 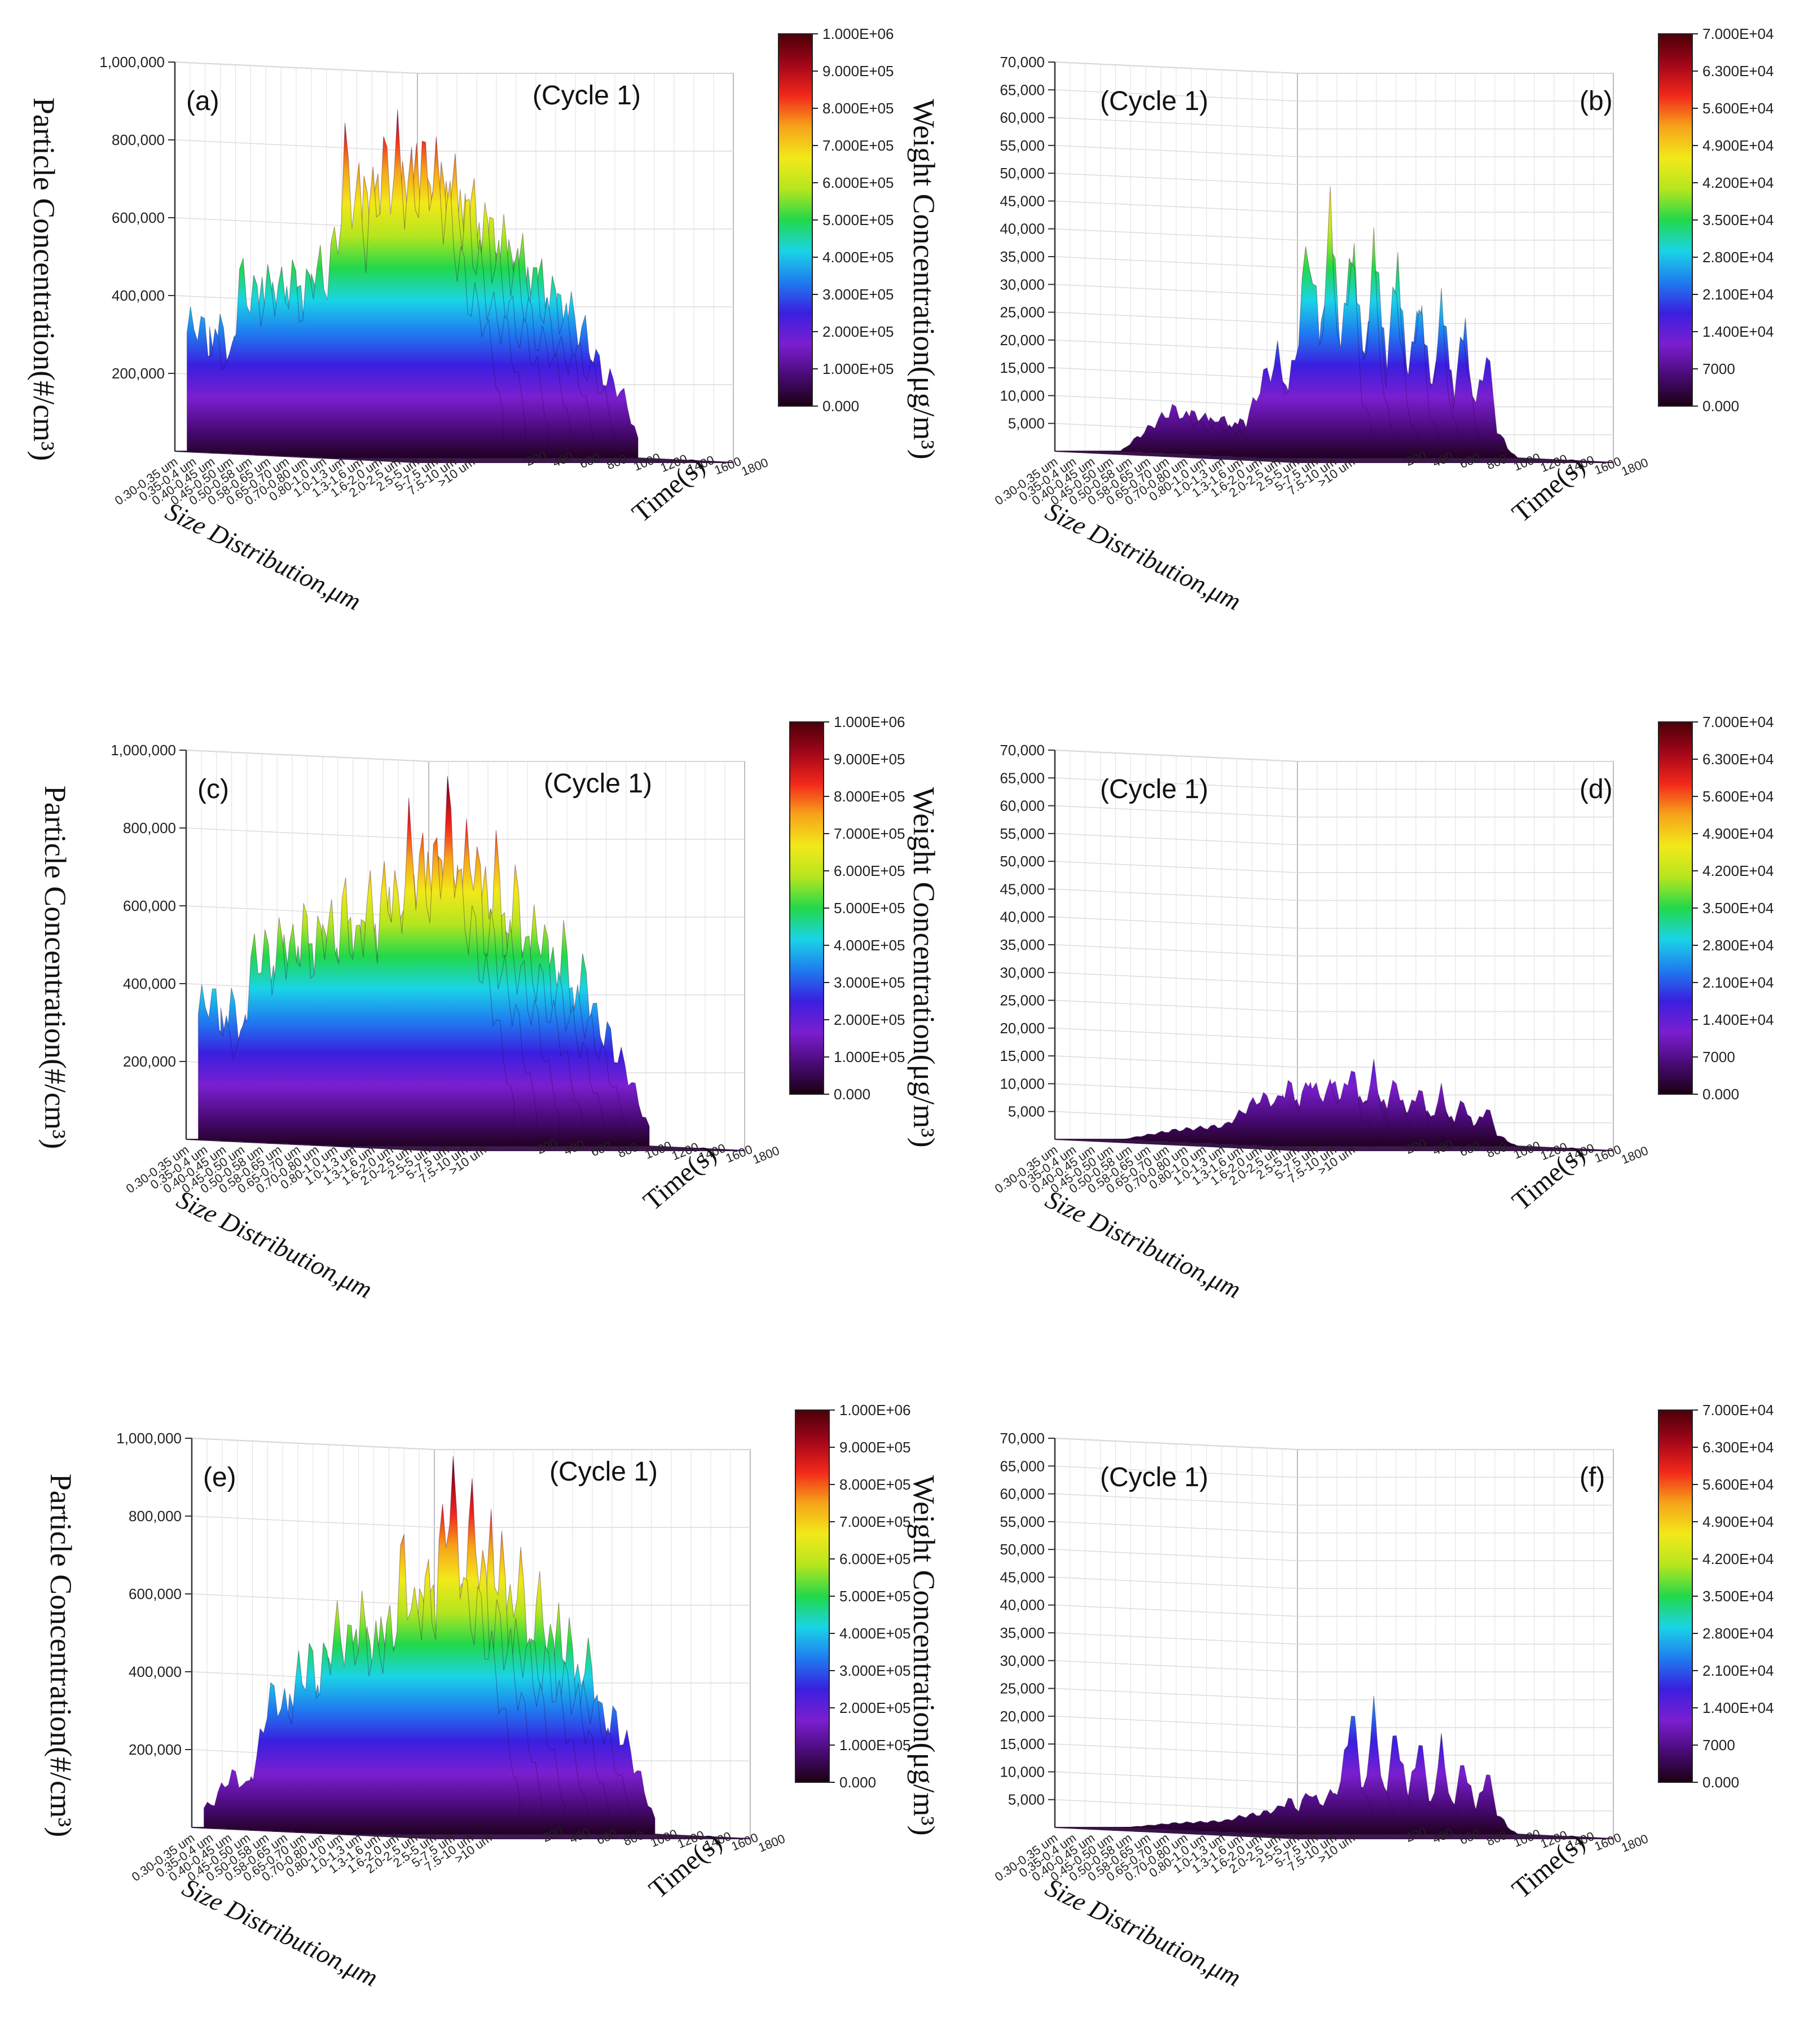 I want to click on panel-label: (f), so click(x=1592, y=1477).